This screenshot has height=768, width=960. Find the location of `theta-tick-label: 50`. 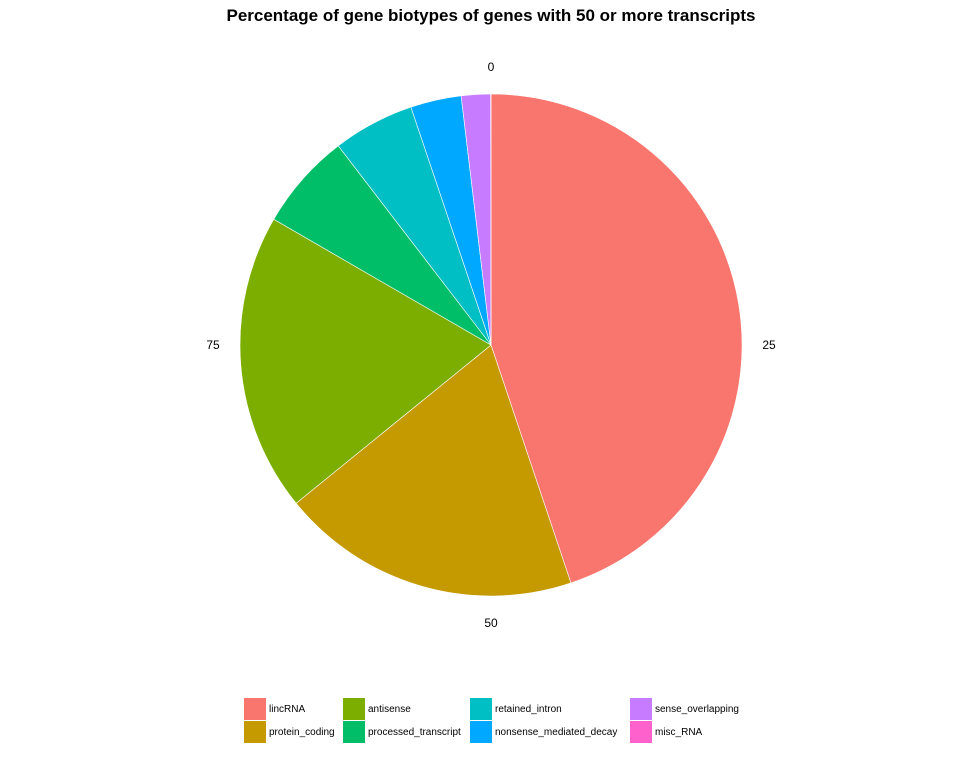

theta-tick-label: 50 is located at coordinates (491, 623).